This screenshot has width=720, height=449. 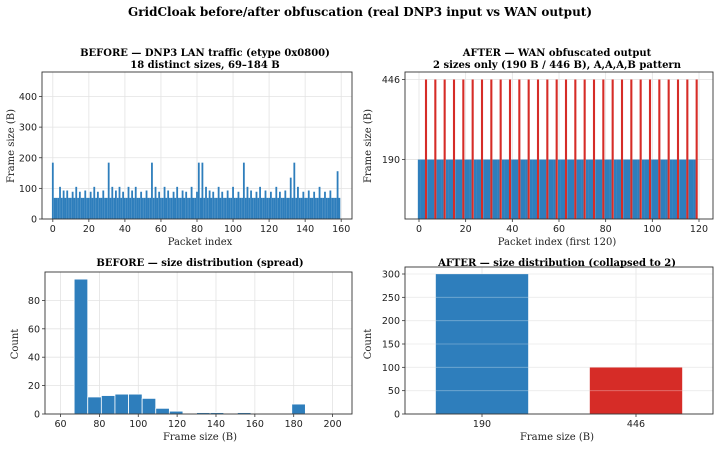 I want to click on before-traffic-ytick-label: 300, so click(x=28, y=128).